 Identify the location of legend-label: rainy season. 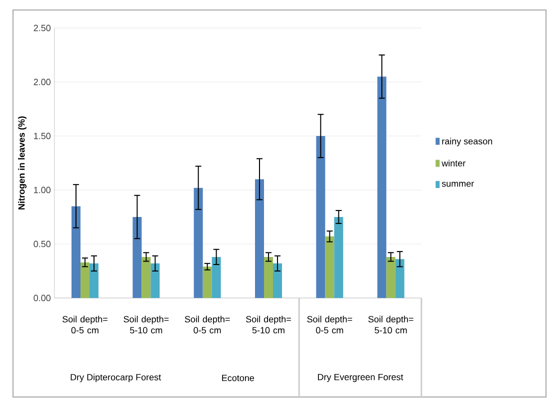
(467, 142).